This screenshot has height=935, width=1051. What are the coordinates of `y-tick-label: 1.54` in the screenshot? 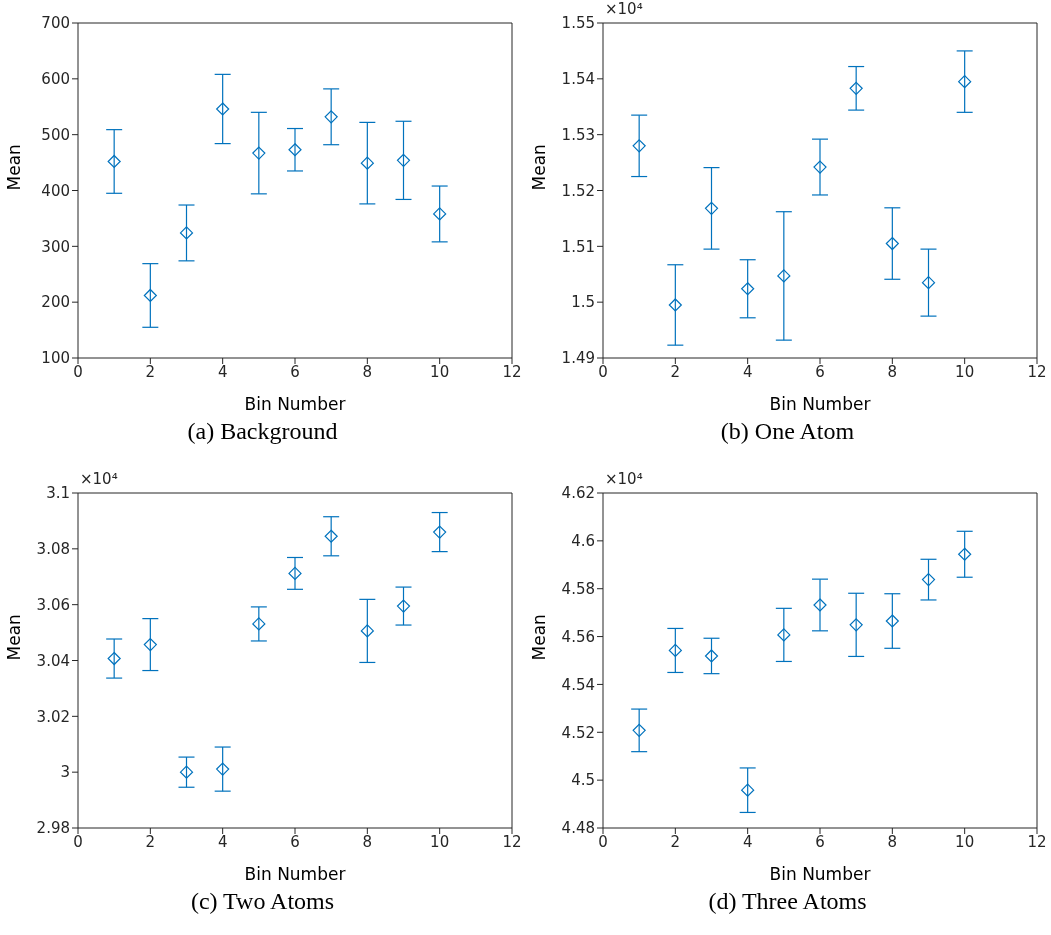 It's located at (578, 79).